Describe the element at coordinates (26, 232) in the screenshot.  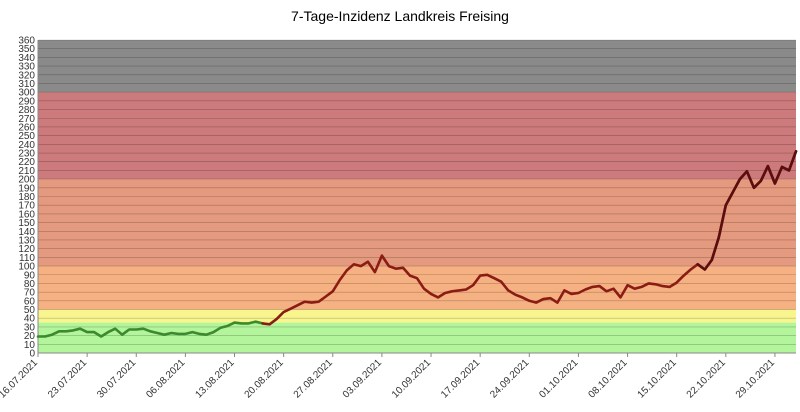
I see `y-tick-label-140: 140` at that location.